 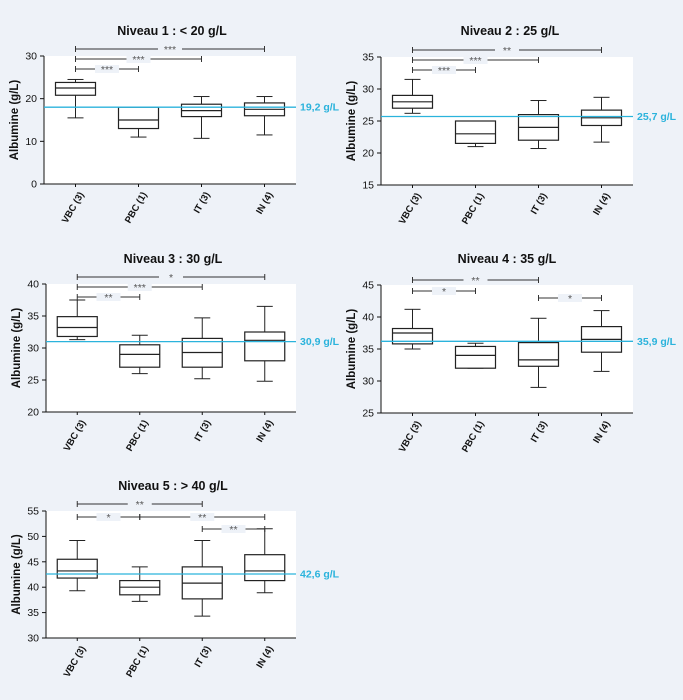 I want to click on reference-label: 42,6 g/L, so click(x=320, y=574).